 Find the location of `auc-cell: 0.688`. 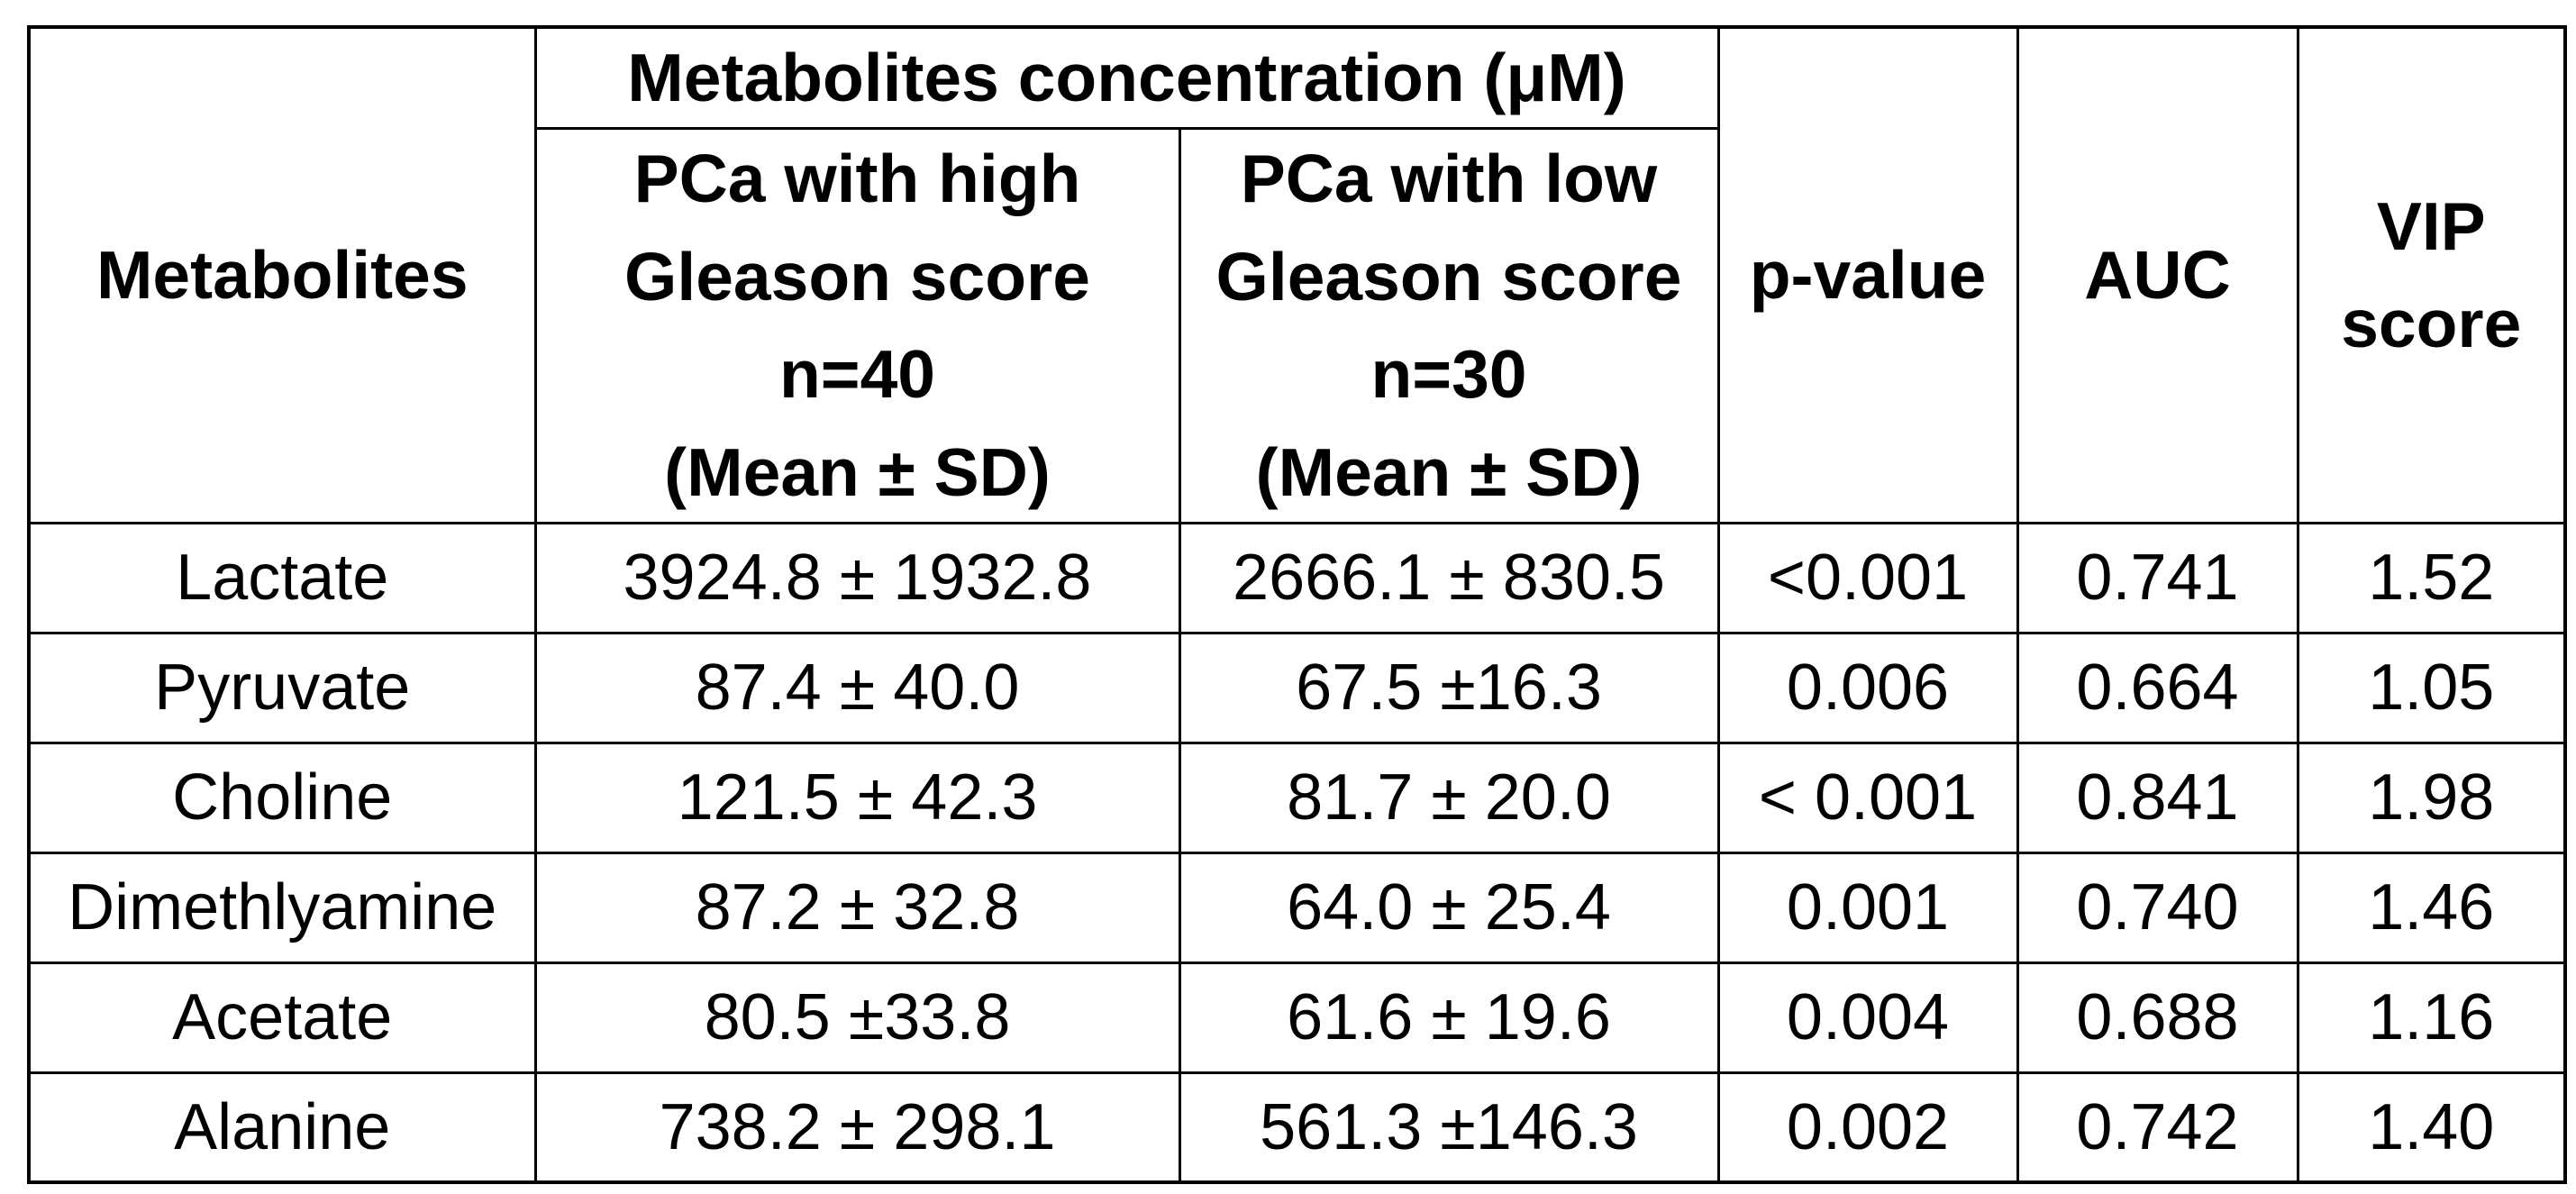

auc-cell: 0.688 is located at coordinates (2157, 1017).